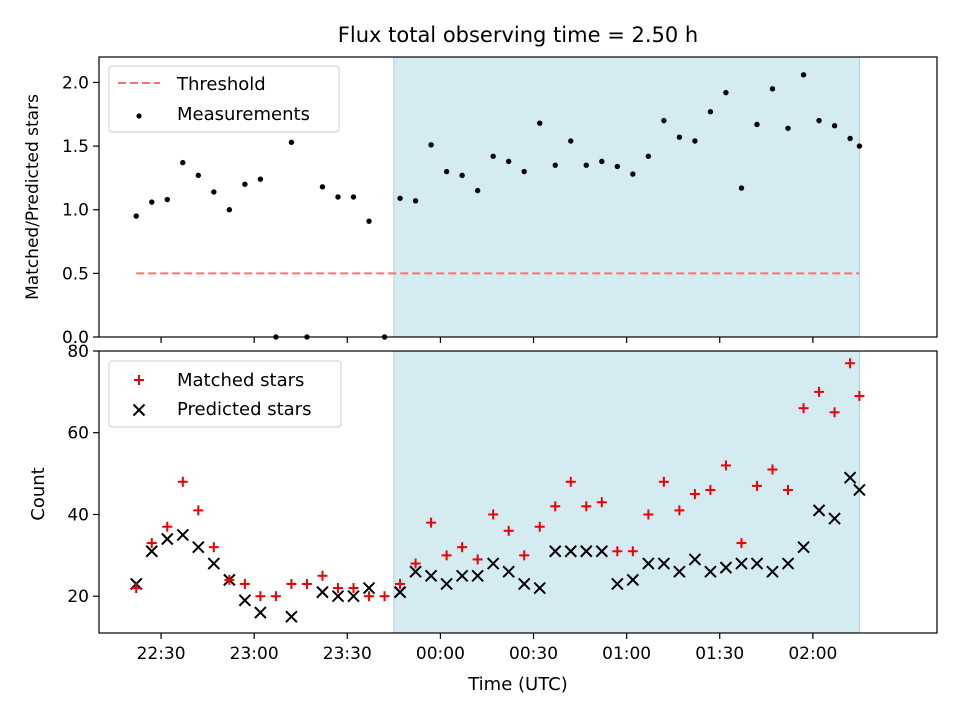  Describe the element at coordinates (440, 654) in the screenshot. I see `x-tick-label: 00:00` at that location.